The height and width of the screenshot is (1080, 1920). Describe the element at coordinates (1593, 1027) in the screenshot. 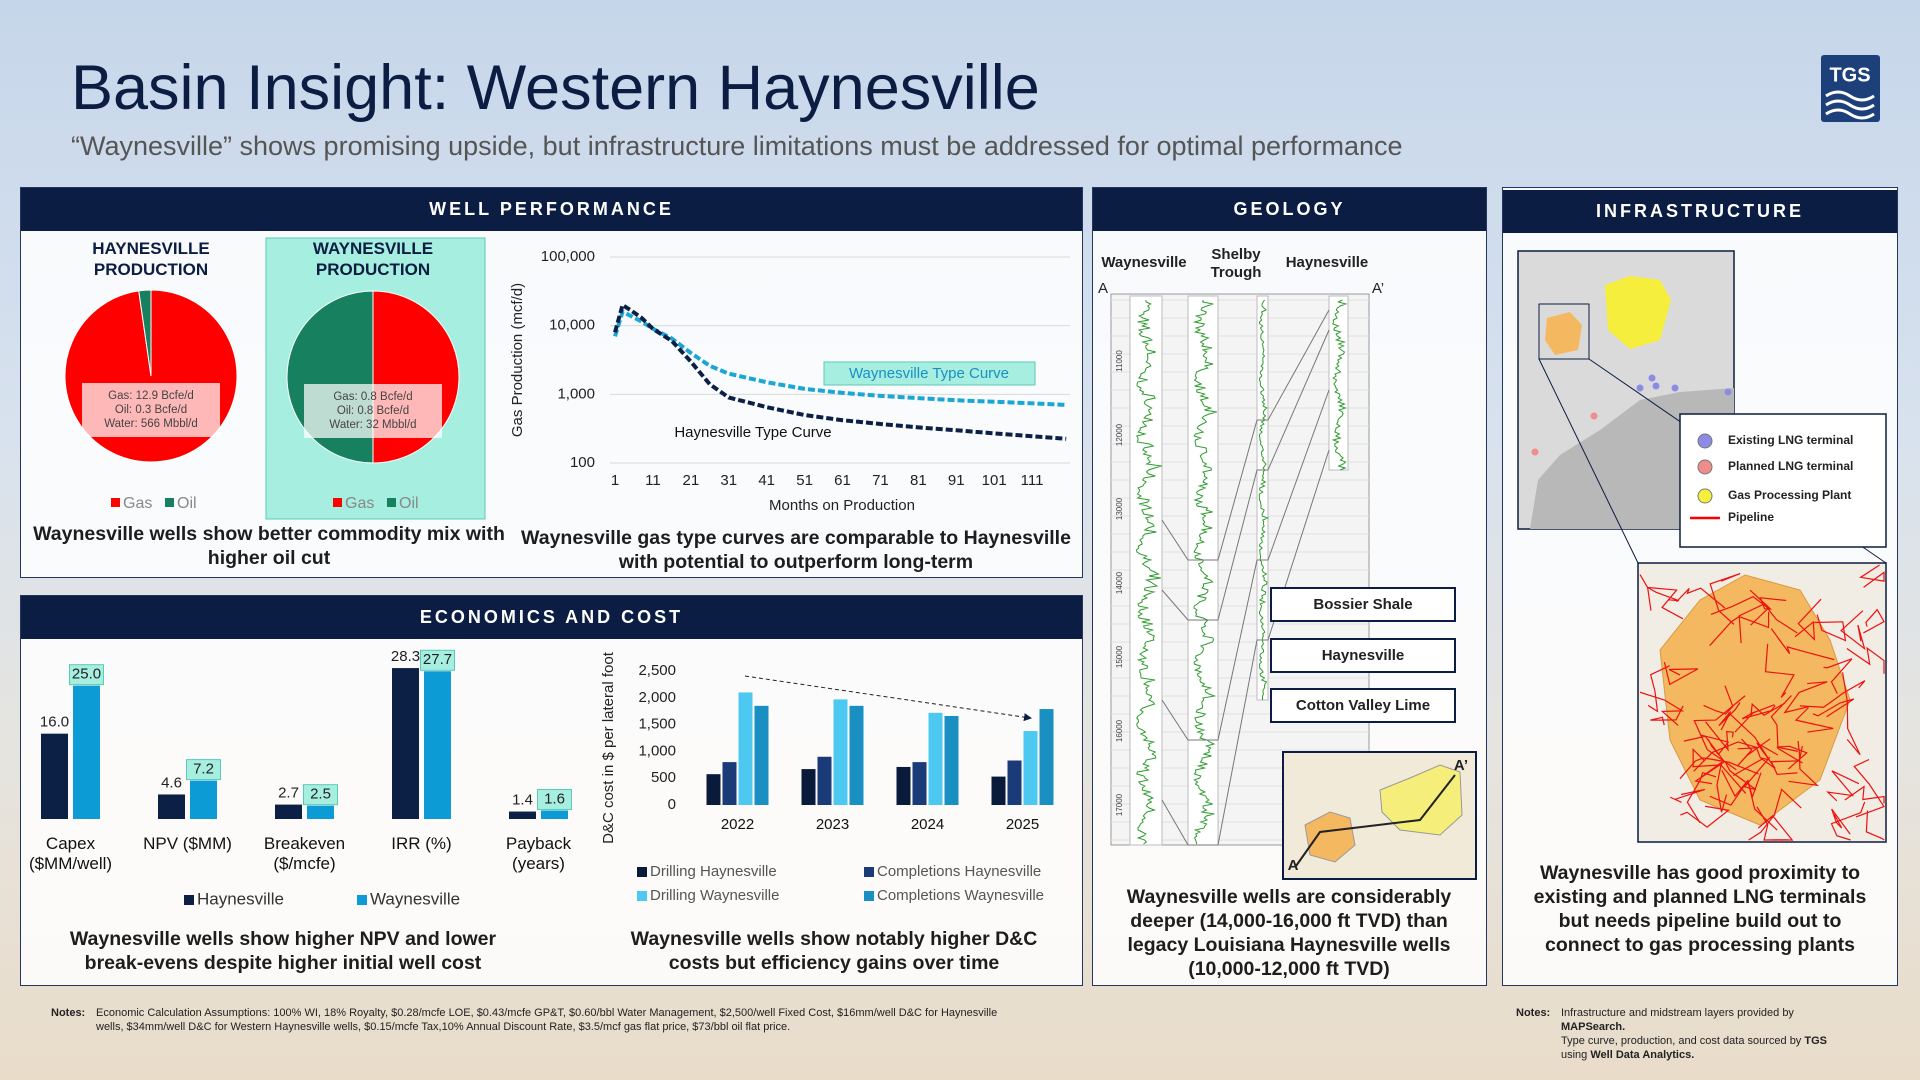

I see `note-part: MAPSearch.` at that location.